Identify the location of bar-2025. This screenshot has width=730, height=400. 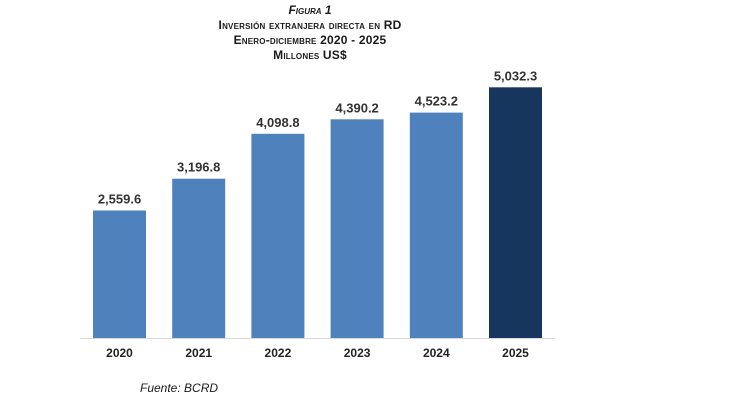
(515, 212).